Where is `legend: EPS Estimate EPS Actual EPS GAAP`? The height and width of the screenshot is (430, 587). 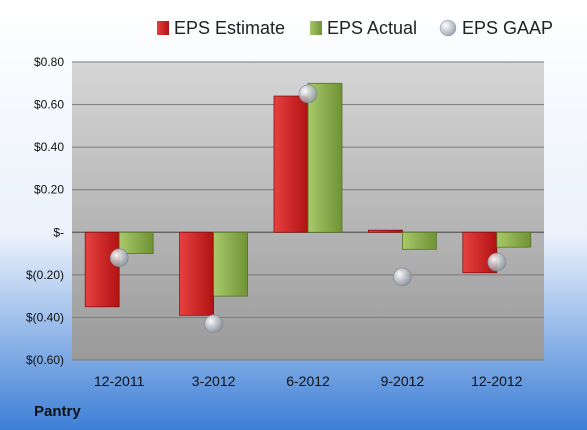
legend: EPS Estimate EPS Actual EPS GAAP is located at coordinates (355, 28).